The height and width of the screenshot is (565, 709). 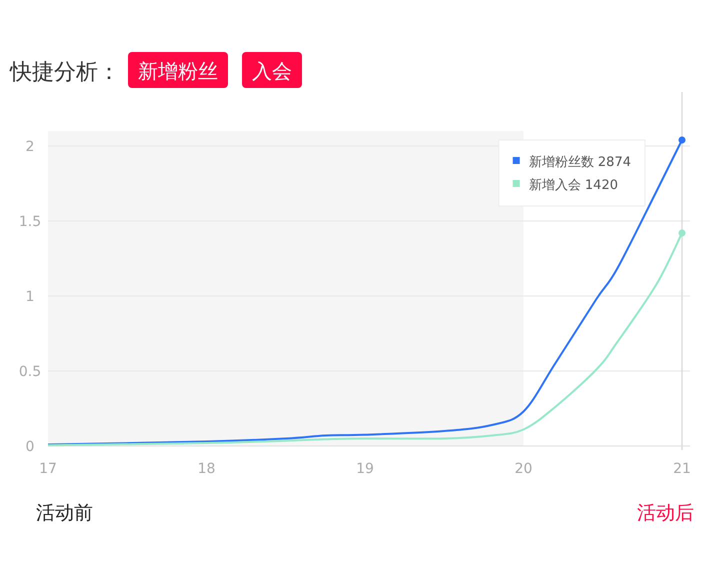 What do you see at coordinates (365, 469) in the screenshot?
I see `x-tick-label: 19` at bounding box center [365, 469].